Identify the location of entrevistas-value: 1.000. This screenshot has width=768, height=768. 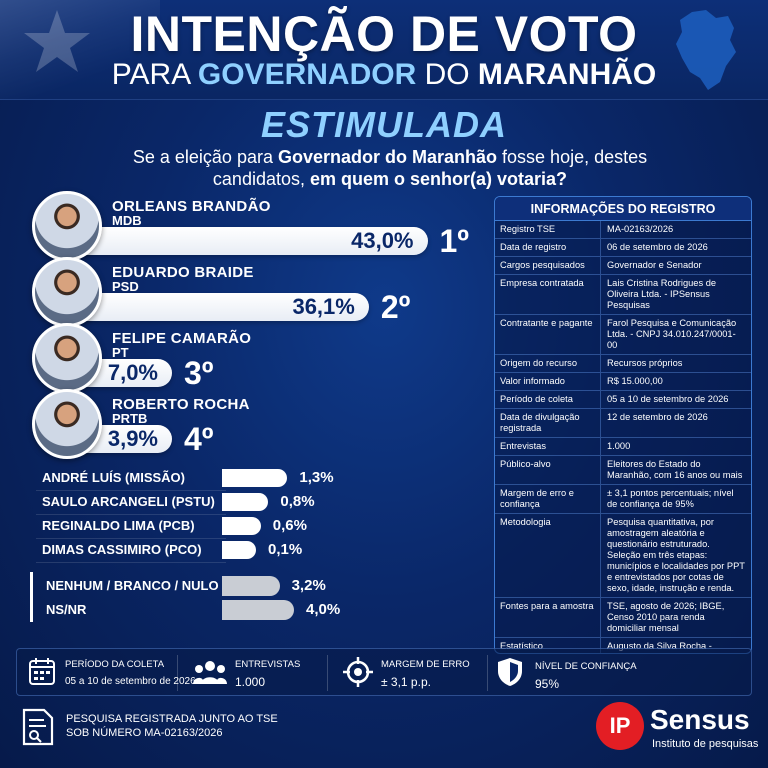
(250, 682).